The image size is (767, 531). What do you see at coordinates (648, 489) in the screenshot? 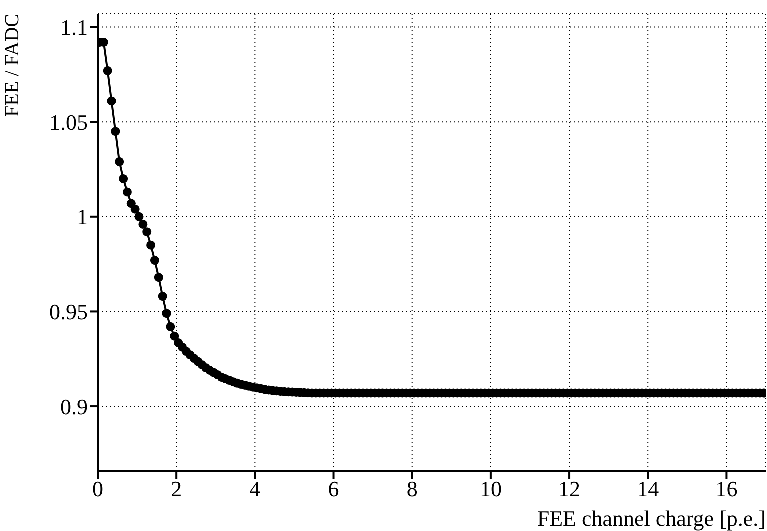
I see `x-tick-label: 14` at bounding box center [648, 489].